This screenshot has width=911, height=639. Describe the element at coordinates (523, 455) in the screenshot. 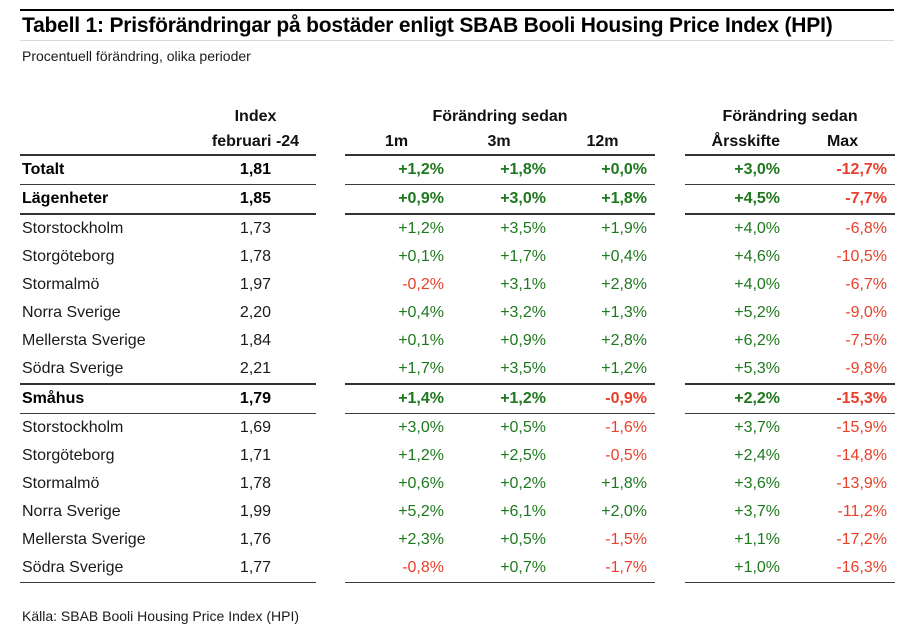

I see `change-3m-value: +2,5%` at that location.